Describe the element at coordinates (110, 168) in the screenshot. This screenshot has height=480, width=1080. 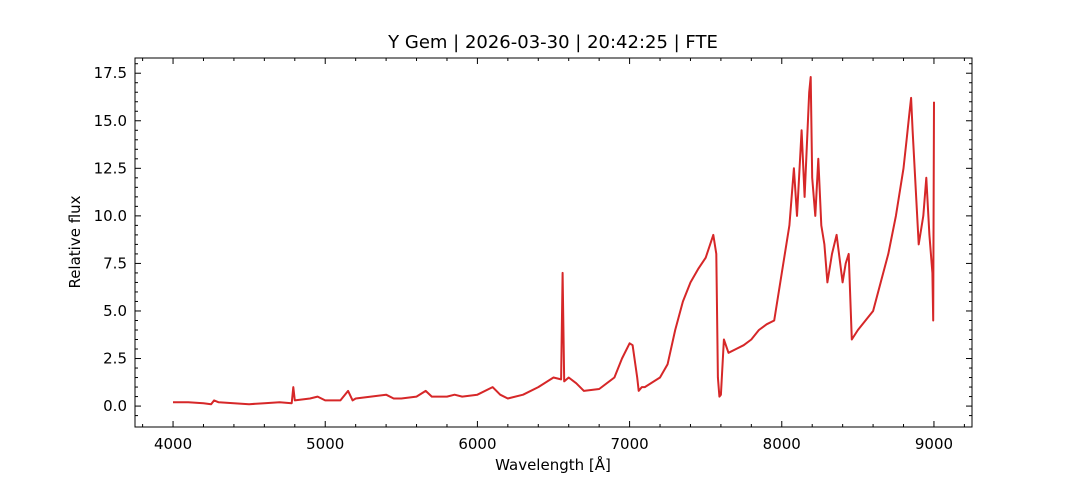
I see `y-tick-label: 12.5` at that location.